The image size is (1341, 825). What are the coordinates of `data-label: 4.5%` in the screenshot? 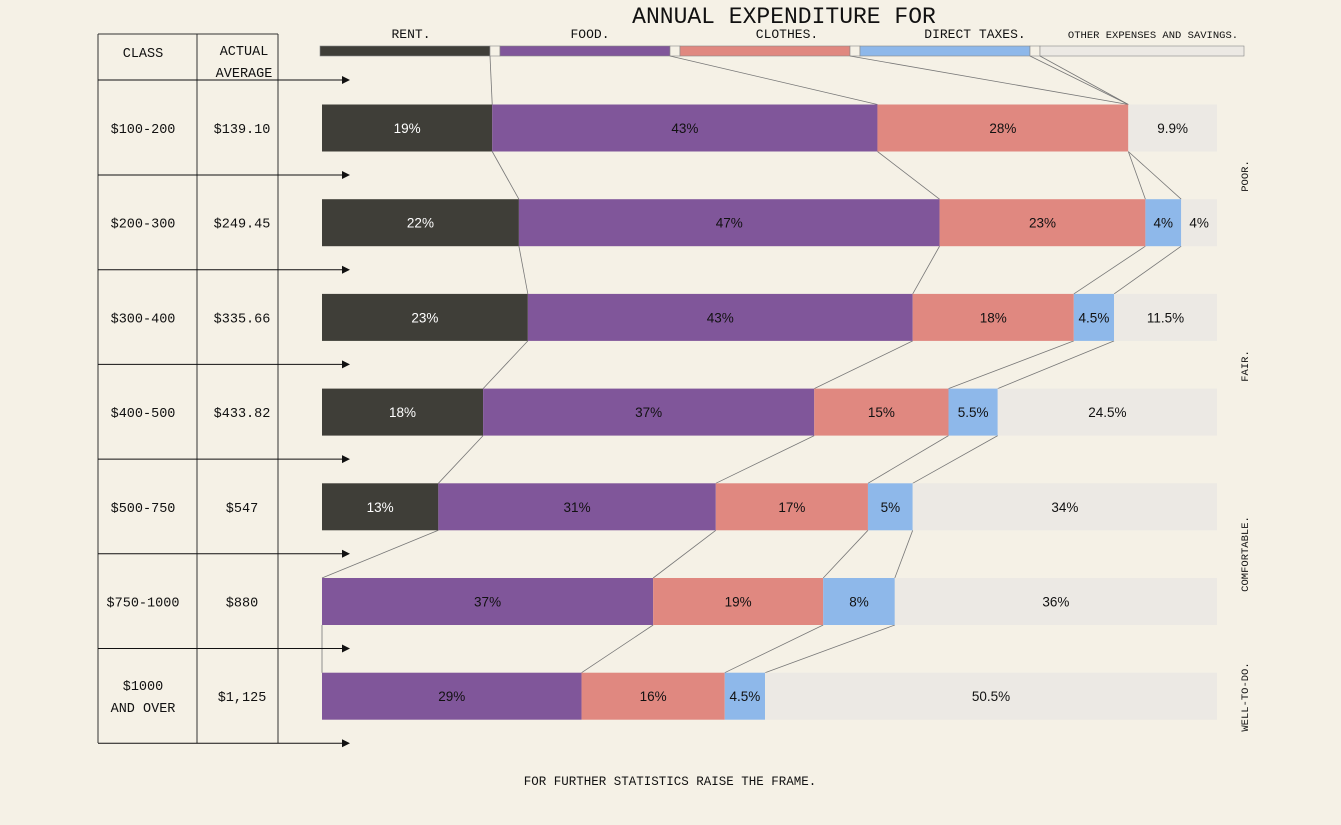 It's located at (744, 696).